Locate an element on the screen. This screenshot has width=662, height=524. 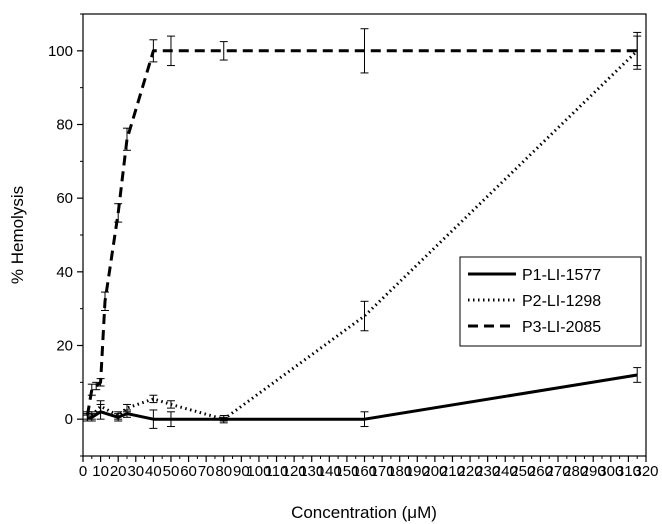
x-tick-label: 90 is located at coordinates (241, 471).